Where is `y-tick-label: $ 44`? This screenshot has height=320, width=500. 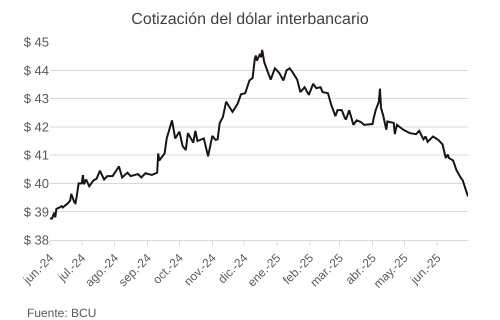 y-tick-label: $ 44 is located at coordinates (36, 70).